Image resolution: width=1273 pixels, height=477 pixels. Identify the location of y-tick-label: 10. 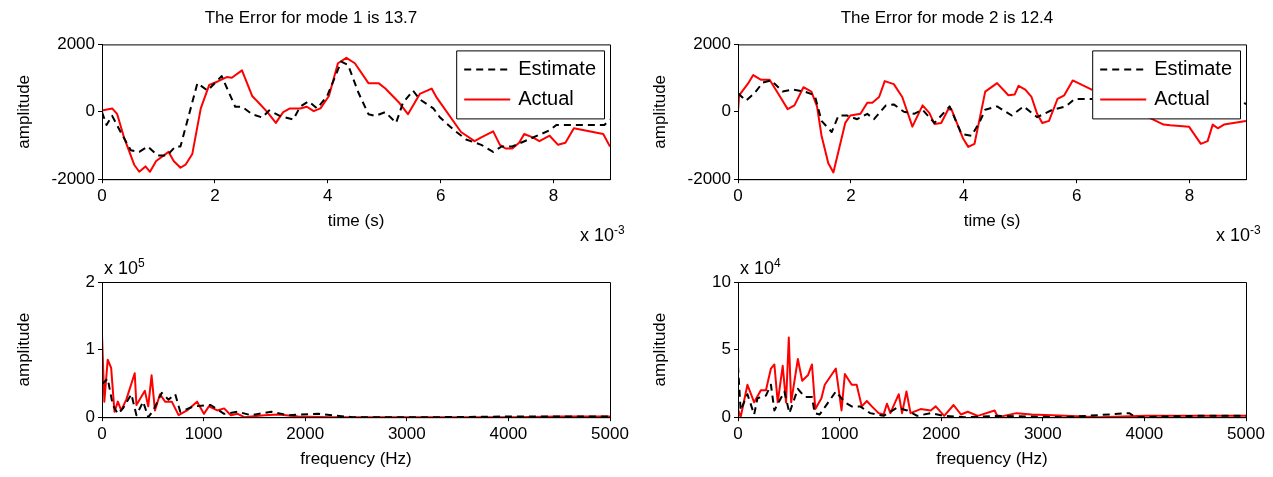
(721, 281).